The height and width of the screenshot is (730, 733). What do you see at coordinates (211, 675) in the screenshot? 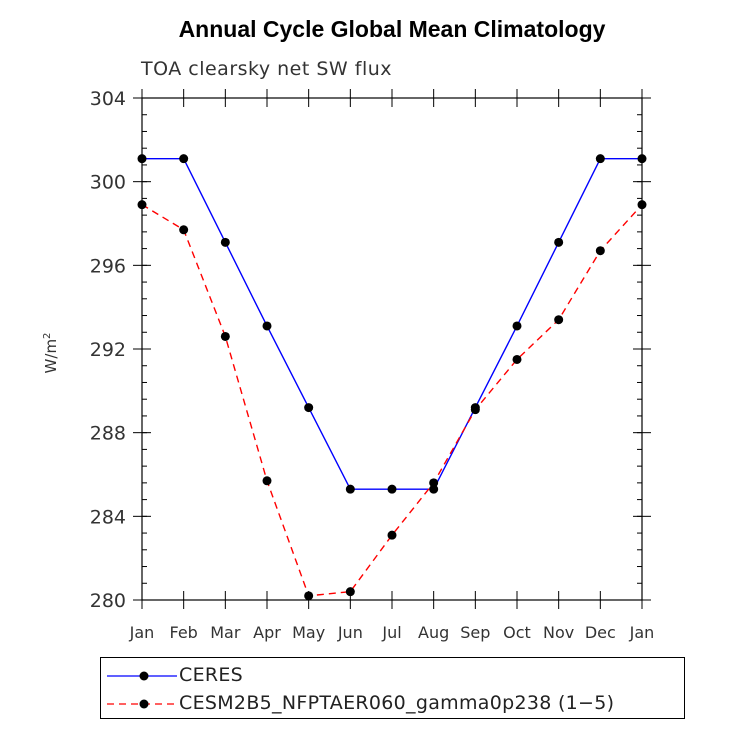
I see `legend-label-ceres: CERES` at bounding box center [211, 675].